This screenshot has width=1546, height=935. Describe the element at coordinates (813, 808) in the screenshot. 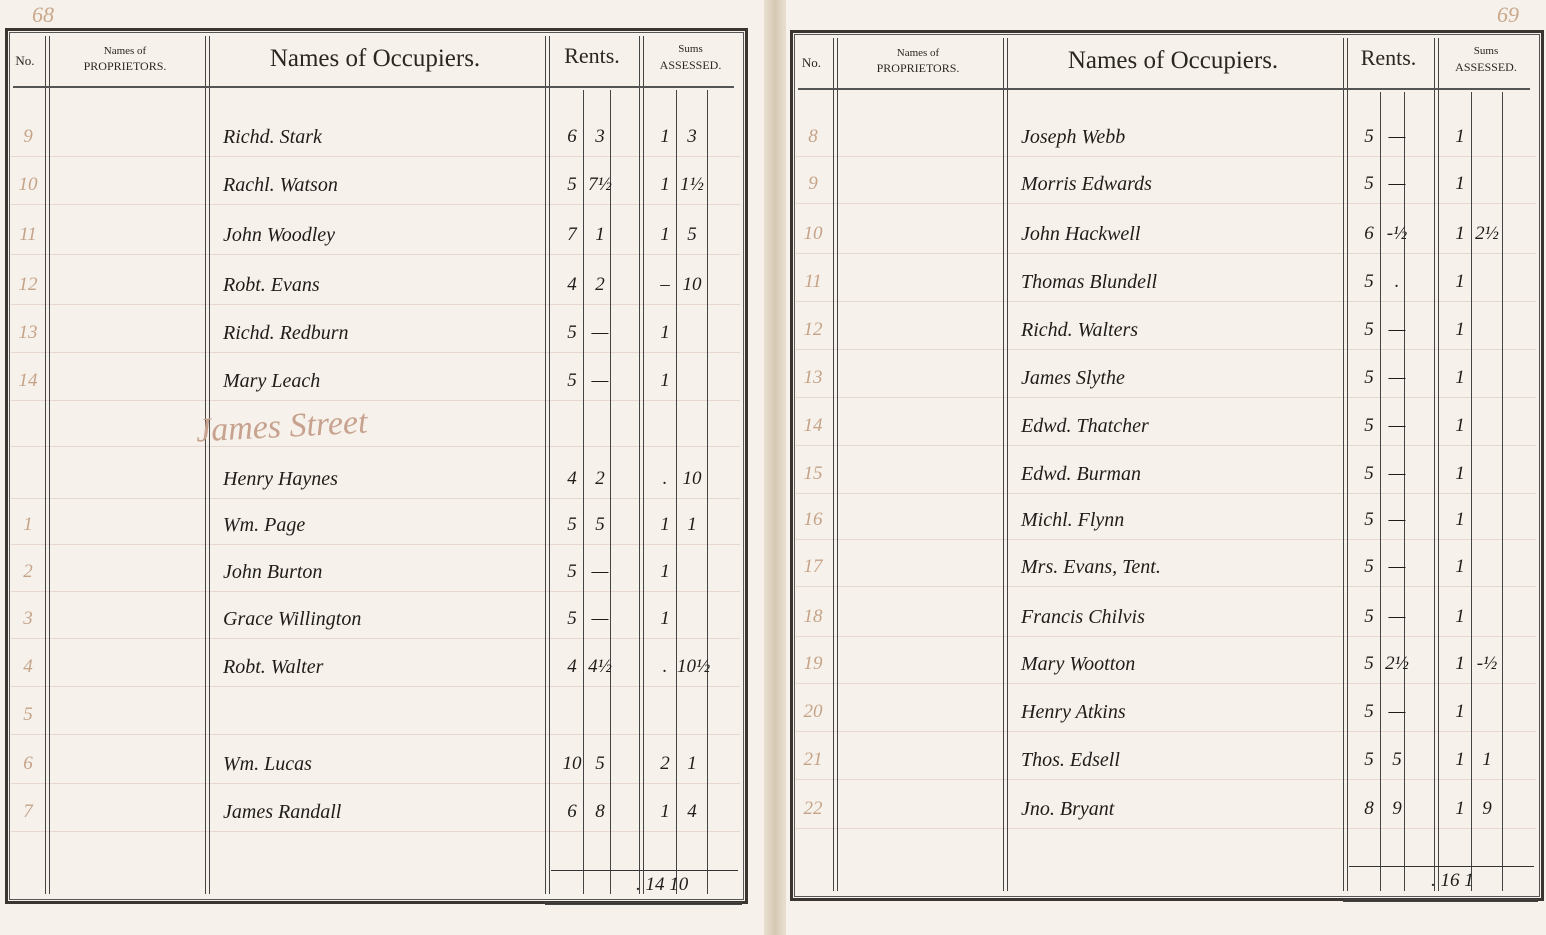

I see `row-number: 22` at that location.